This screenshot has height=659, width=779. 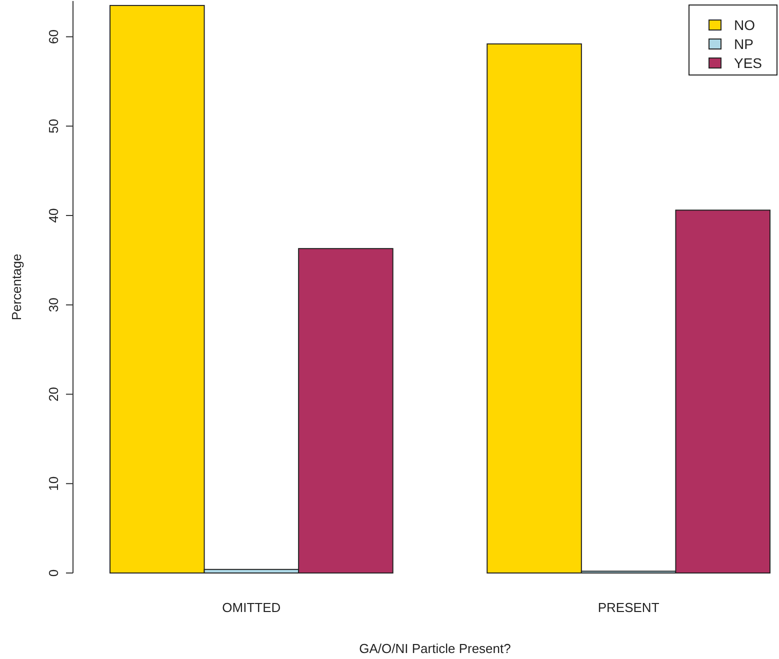 What do you see at coordinates (53, 573) in the screenshot?
I see `y-tick-label: 0` at bounding box center [53, 573].